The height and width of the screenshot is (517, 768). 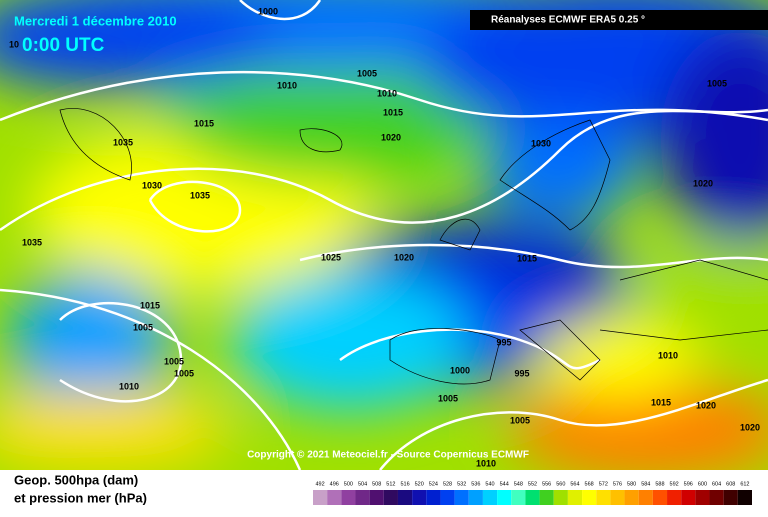 What do you see at coordinates (376, 484) in the screenshot?
I see `scale-label: 508` at bounding box center [376, 484].